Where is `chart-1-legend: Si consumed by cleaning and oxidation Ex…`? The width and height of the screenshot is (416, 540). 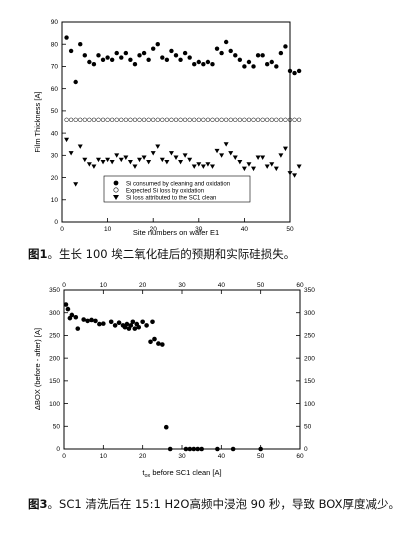
chart-1-legend: Si consumed by cleaning and oxidation Ex… is located at coordinates (177, 189).